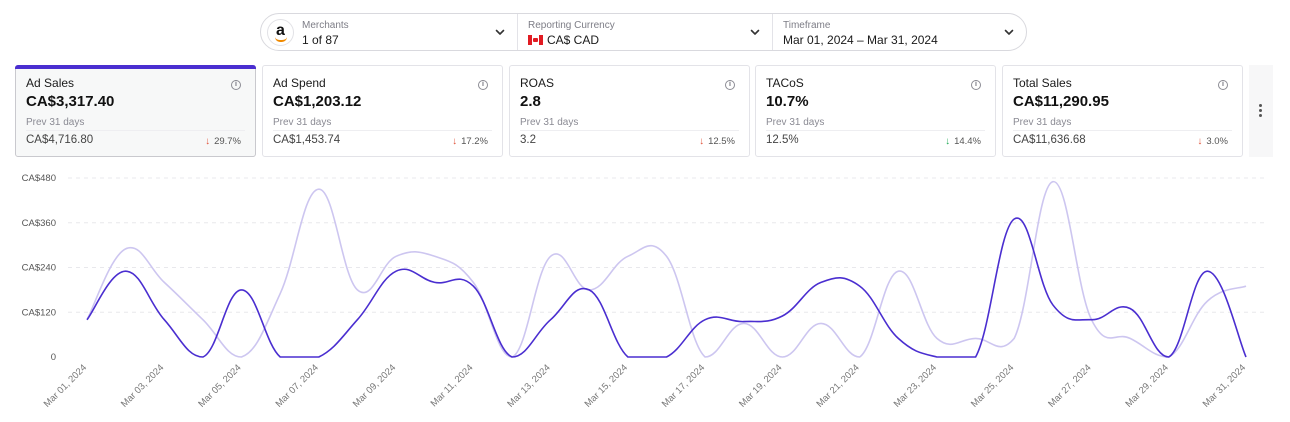 The image size is (1290, 422). I want to click on x-tick-label: Mar 17, 2024, so click(683, 385).